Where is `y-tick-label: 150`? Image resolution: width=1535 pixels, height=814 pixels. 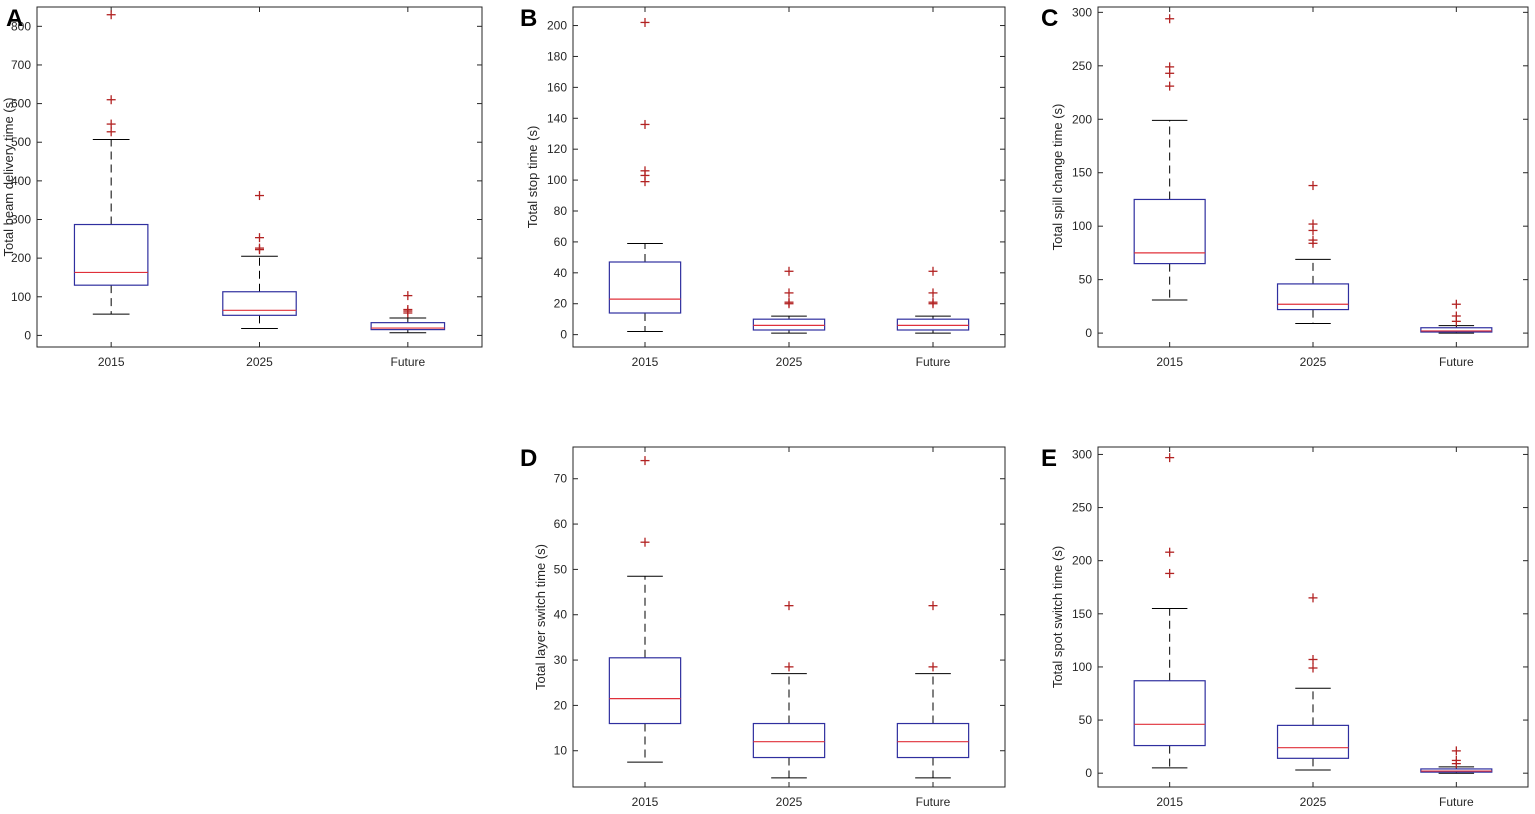 y-tick-label: 150 is located at coordinates (1082, 614).